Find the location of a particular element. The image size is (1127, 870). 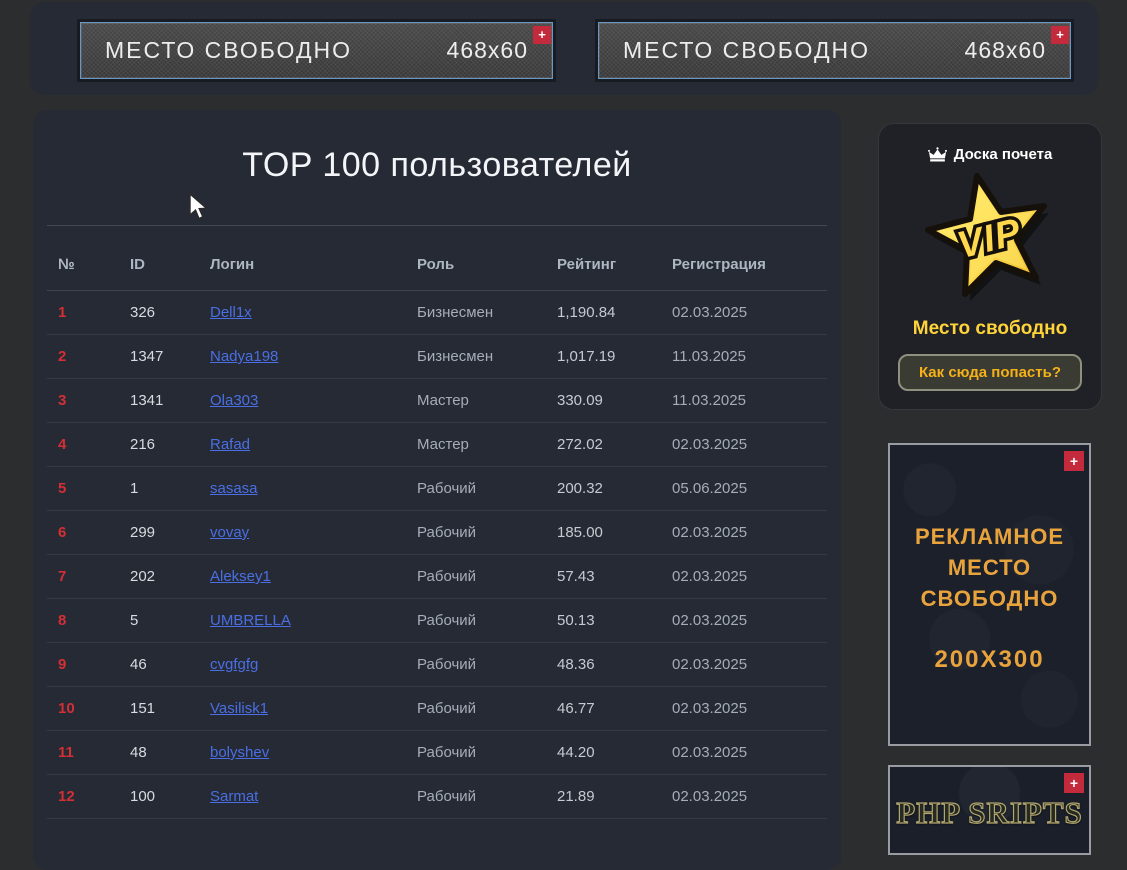

cell-login: sasasa is located at coordinates (302, 488).